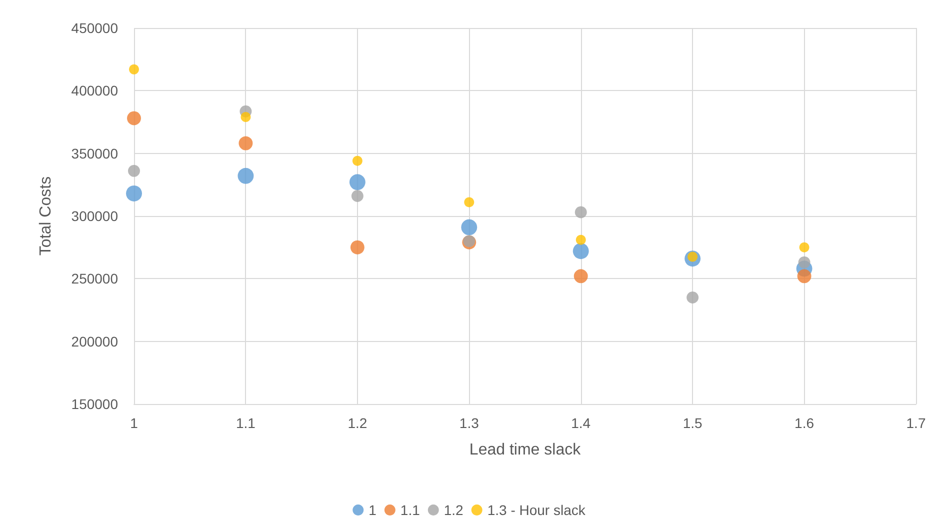 Image resolution: width=938 pixels, height=532 pixels. I want to click on y-tick-label: 350000, so click(94, 153).